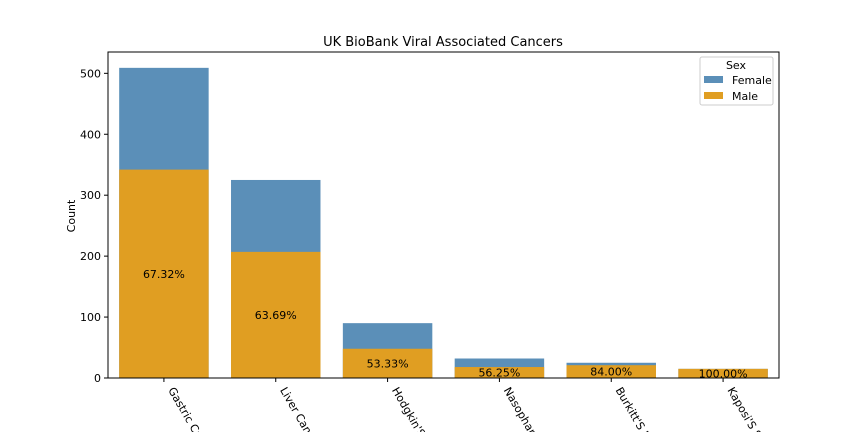  I want to click on y-tick-label: 0, so click(97, 378).